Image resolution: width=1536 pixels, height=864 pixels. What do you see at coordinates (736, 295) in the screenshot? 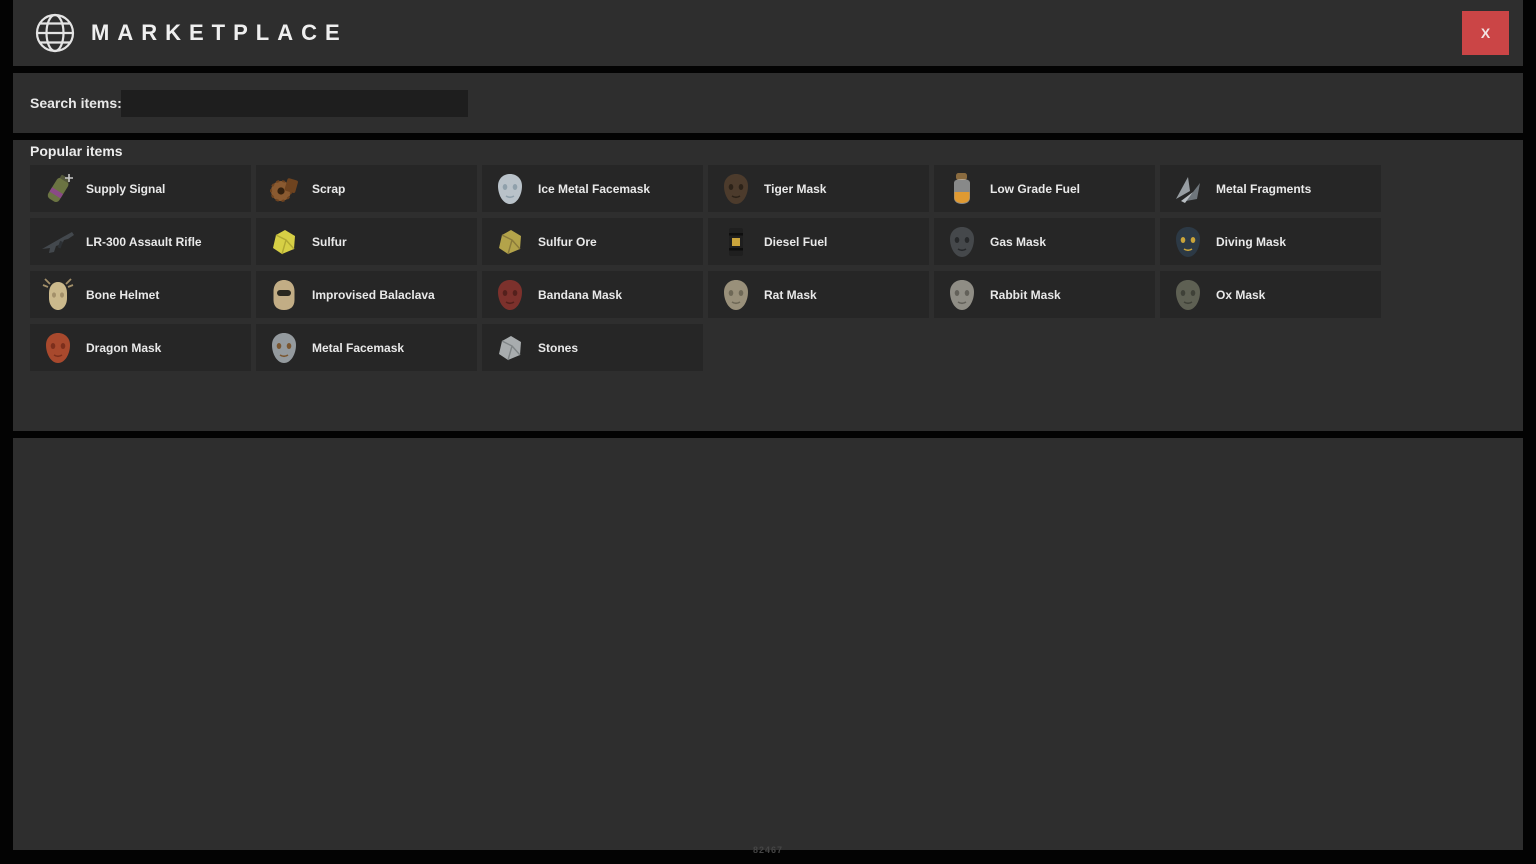
I see `rat-mask-icon` at bounding box center [736, 295].